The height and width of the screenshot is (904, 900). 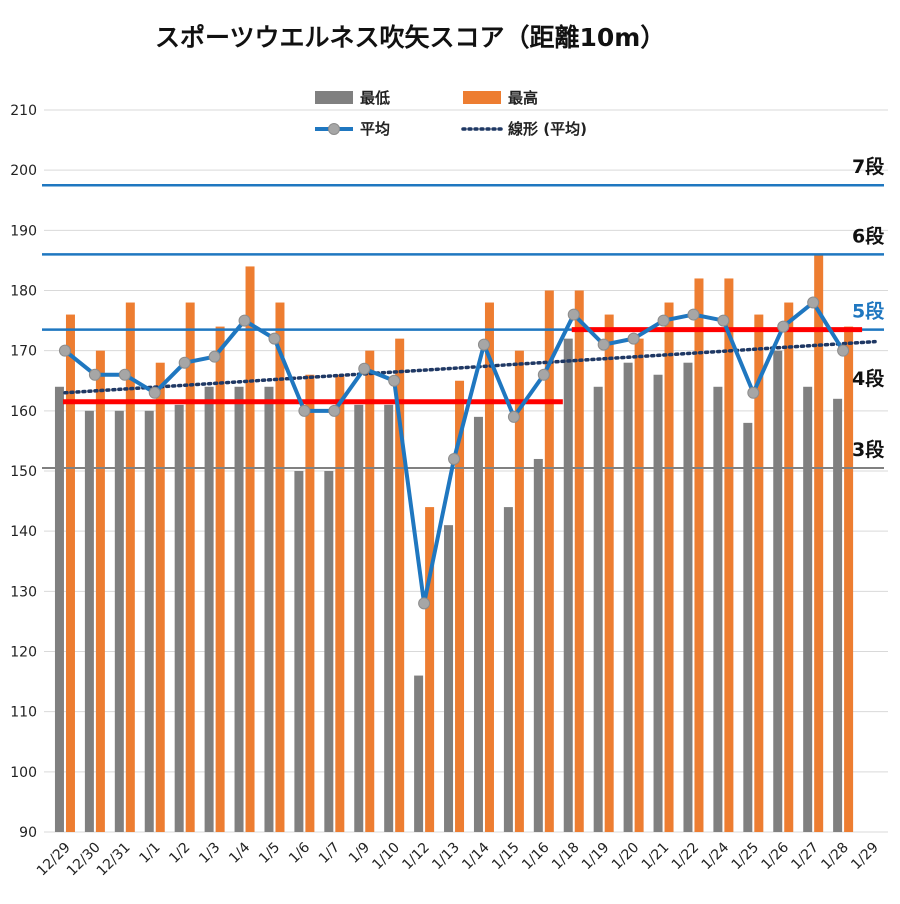 I want to click on x-tick-label: 1/1, so click(x=149, y=853).